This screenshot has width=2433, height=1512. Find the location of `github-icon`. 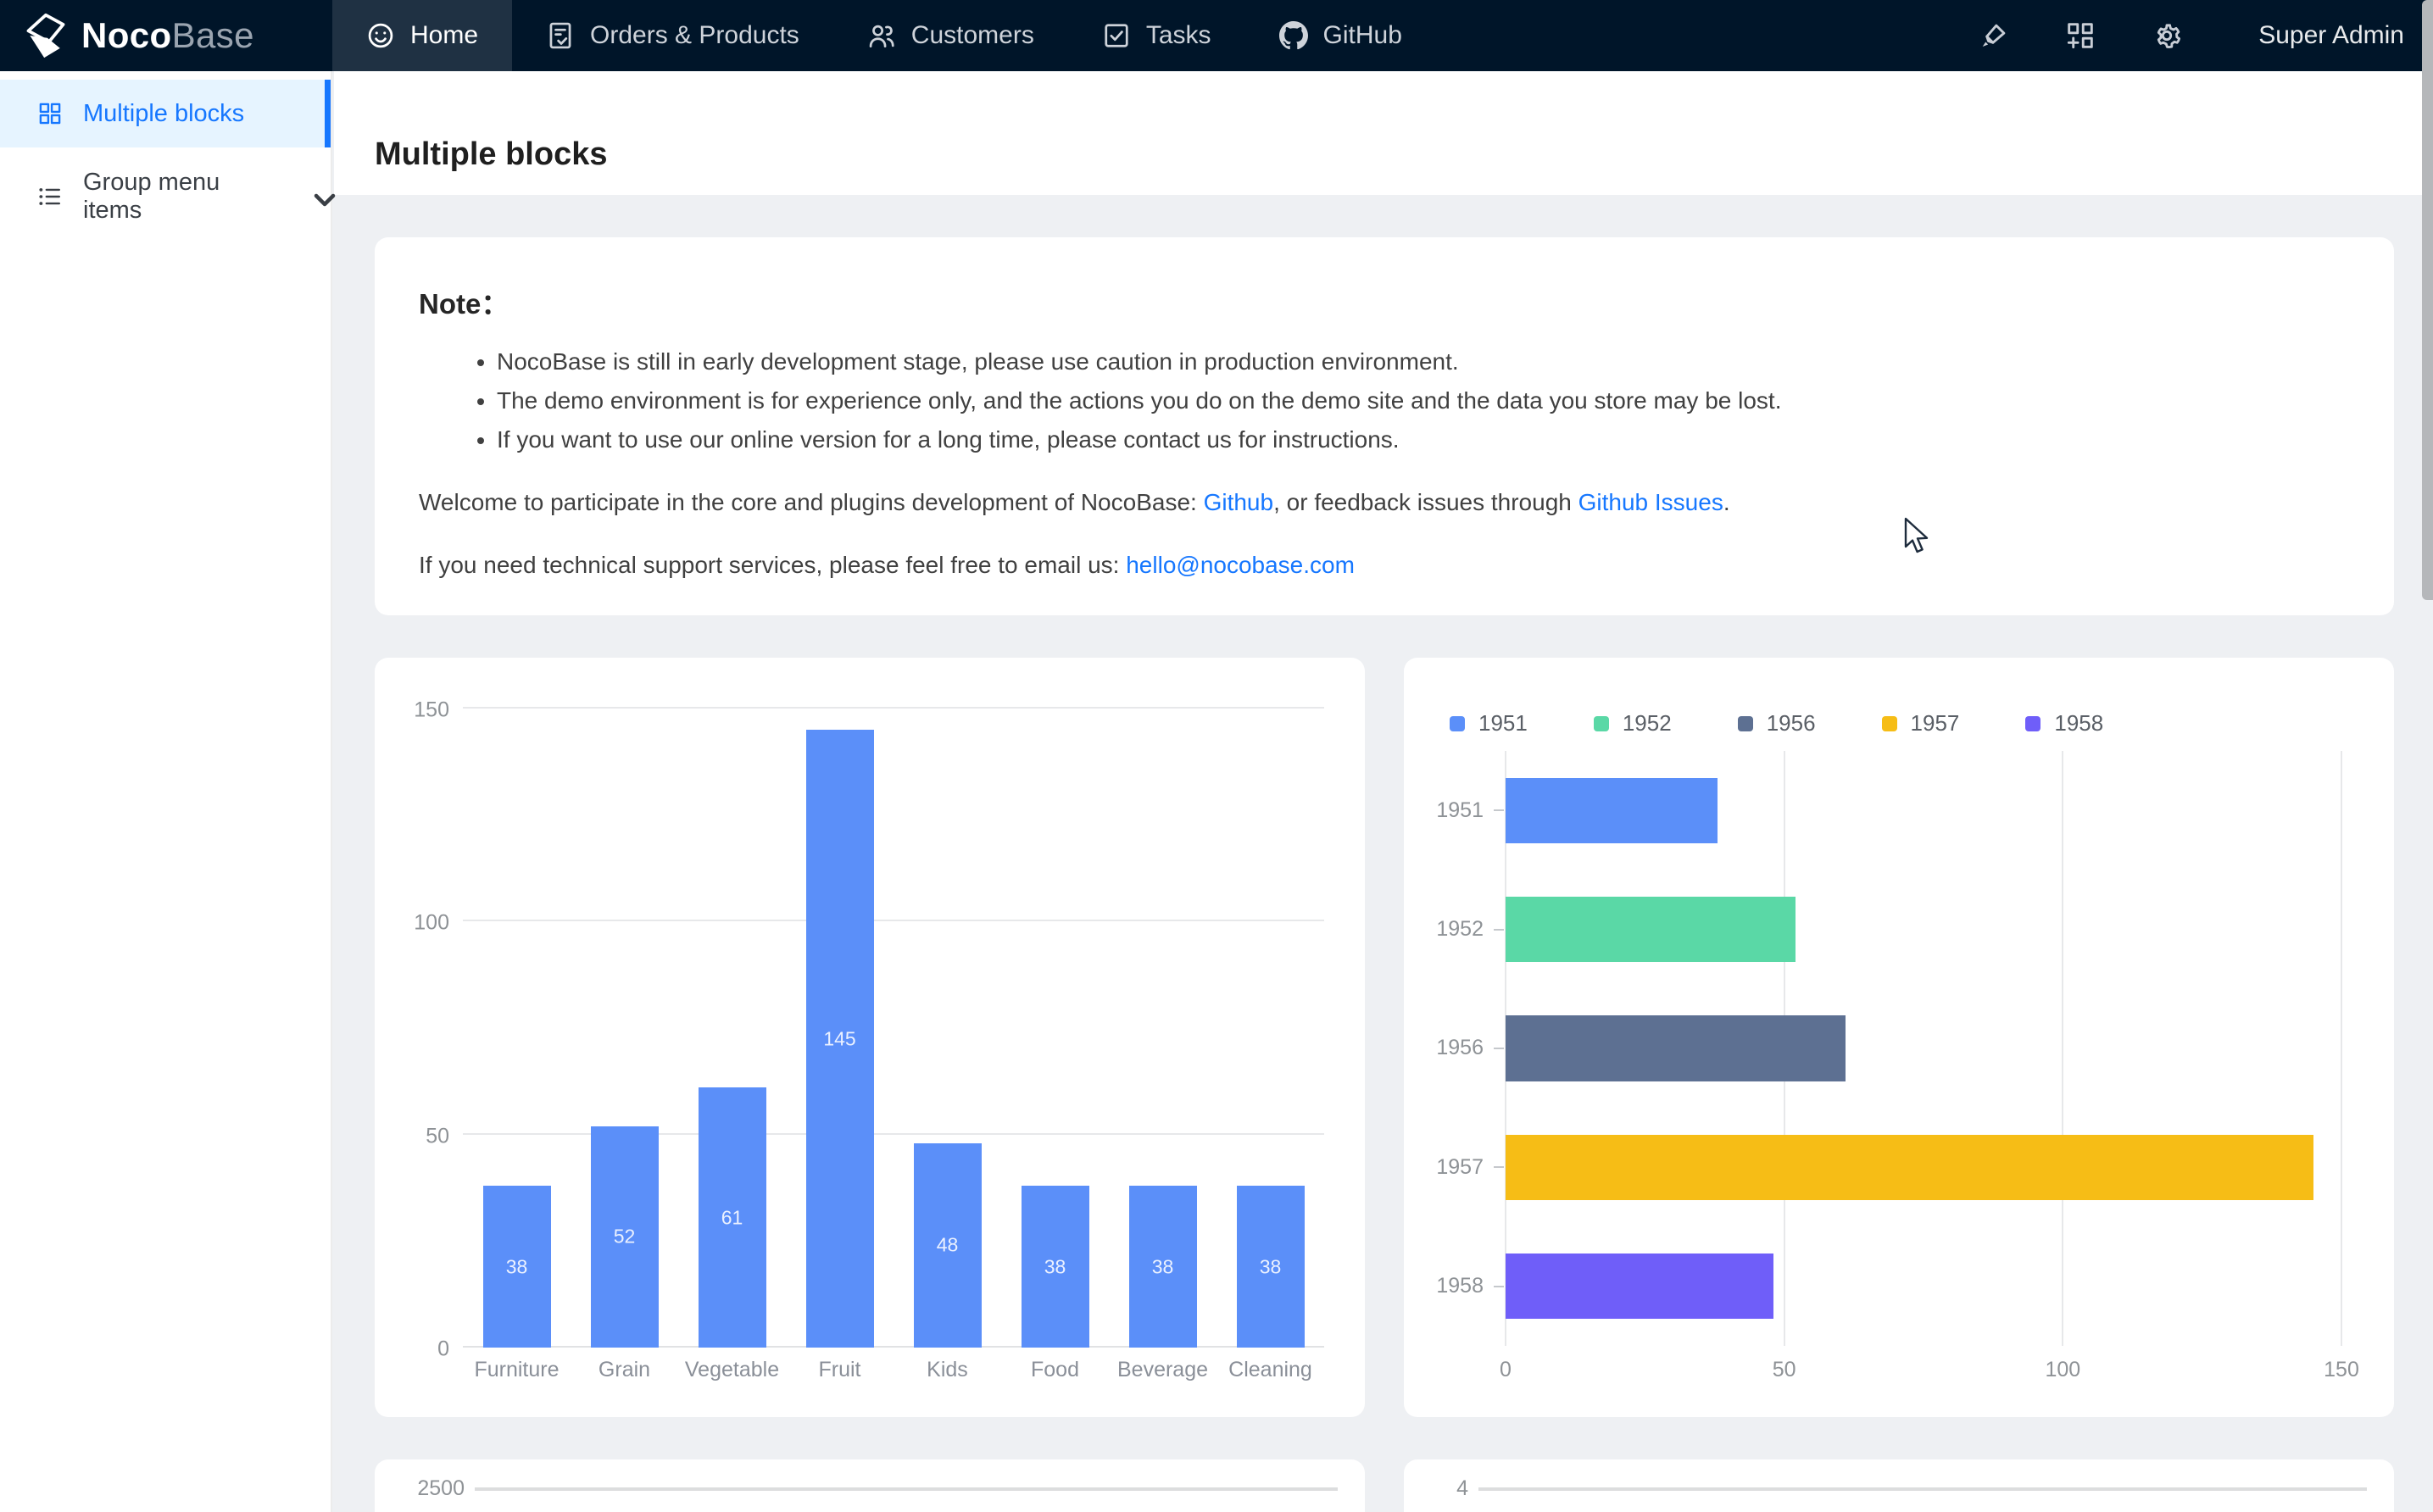

github-icon is located at coordinates (1293, 36).